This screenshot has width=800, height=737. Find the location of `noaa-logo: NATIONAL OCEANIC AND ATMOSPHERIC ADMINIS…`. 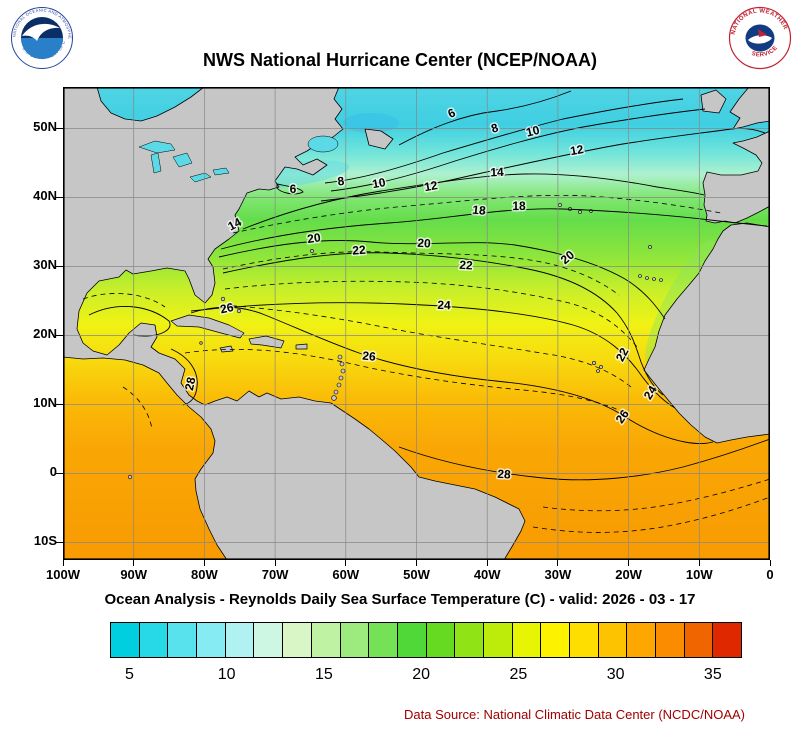

noaa-logo: NATIONAL OCEANIC AND ATMOSPHERIC ADMINIS… is located at coordinates (41, 37).